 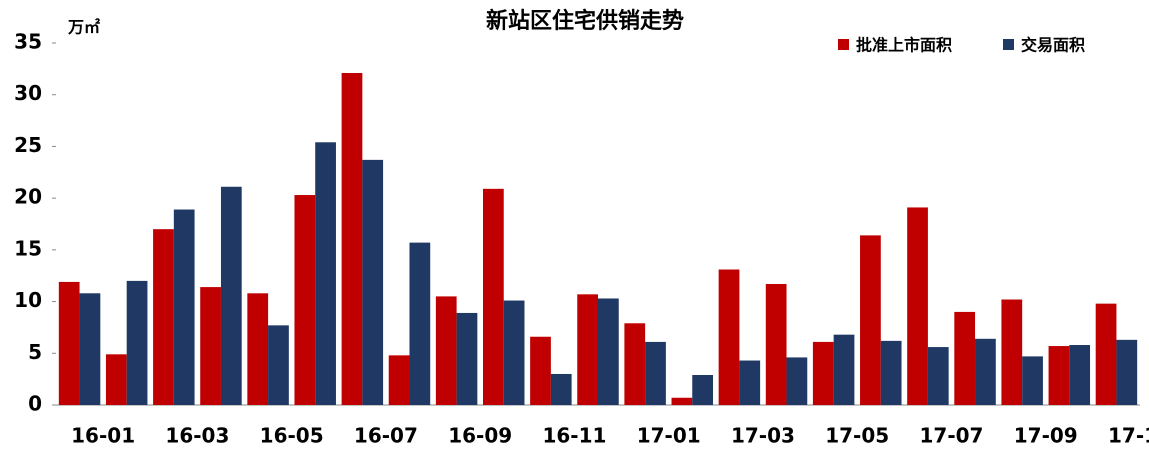 I want to click on x-tick-label: 16-09, so click(x=480, y=436).